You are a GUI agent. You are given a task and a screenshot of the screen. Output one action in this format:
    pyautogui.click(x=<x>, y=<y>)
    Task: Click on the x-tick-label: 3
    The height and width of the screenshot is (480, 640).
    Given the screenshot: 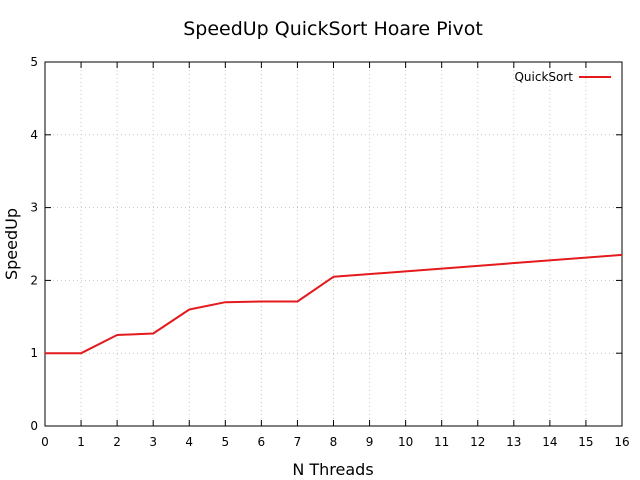 What is the action you would take?
    pyautogui.click(x=153, y=442)
    